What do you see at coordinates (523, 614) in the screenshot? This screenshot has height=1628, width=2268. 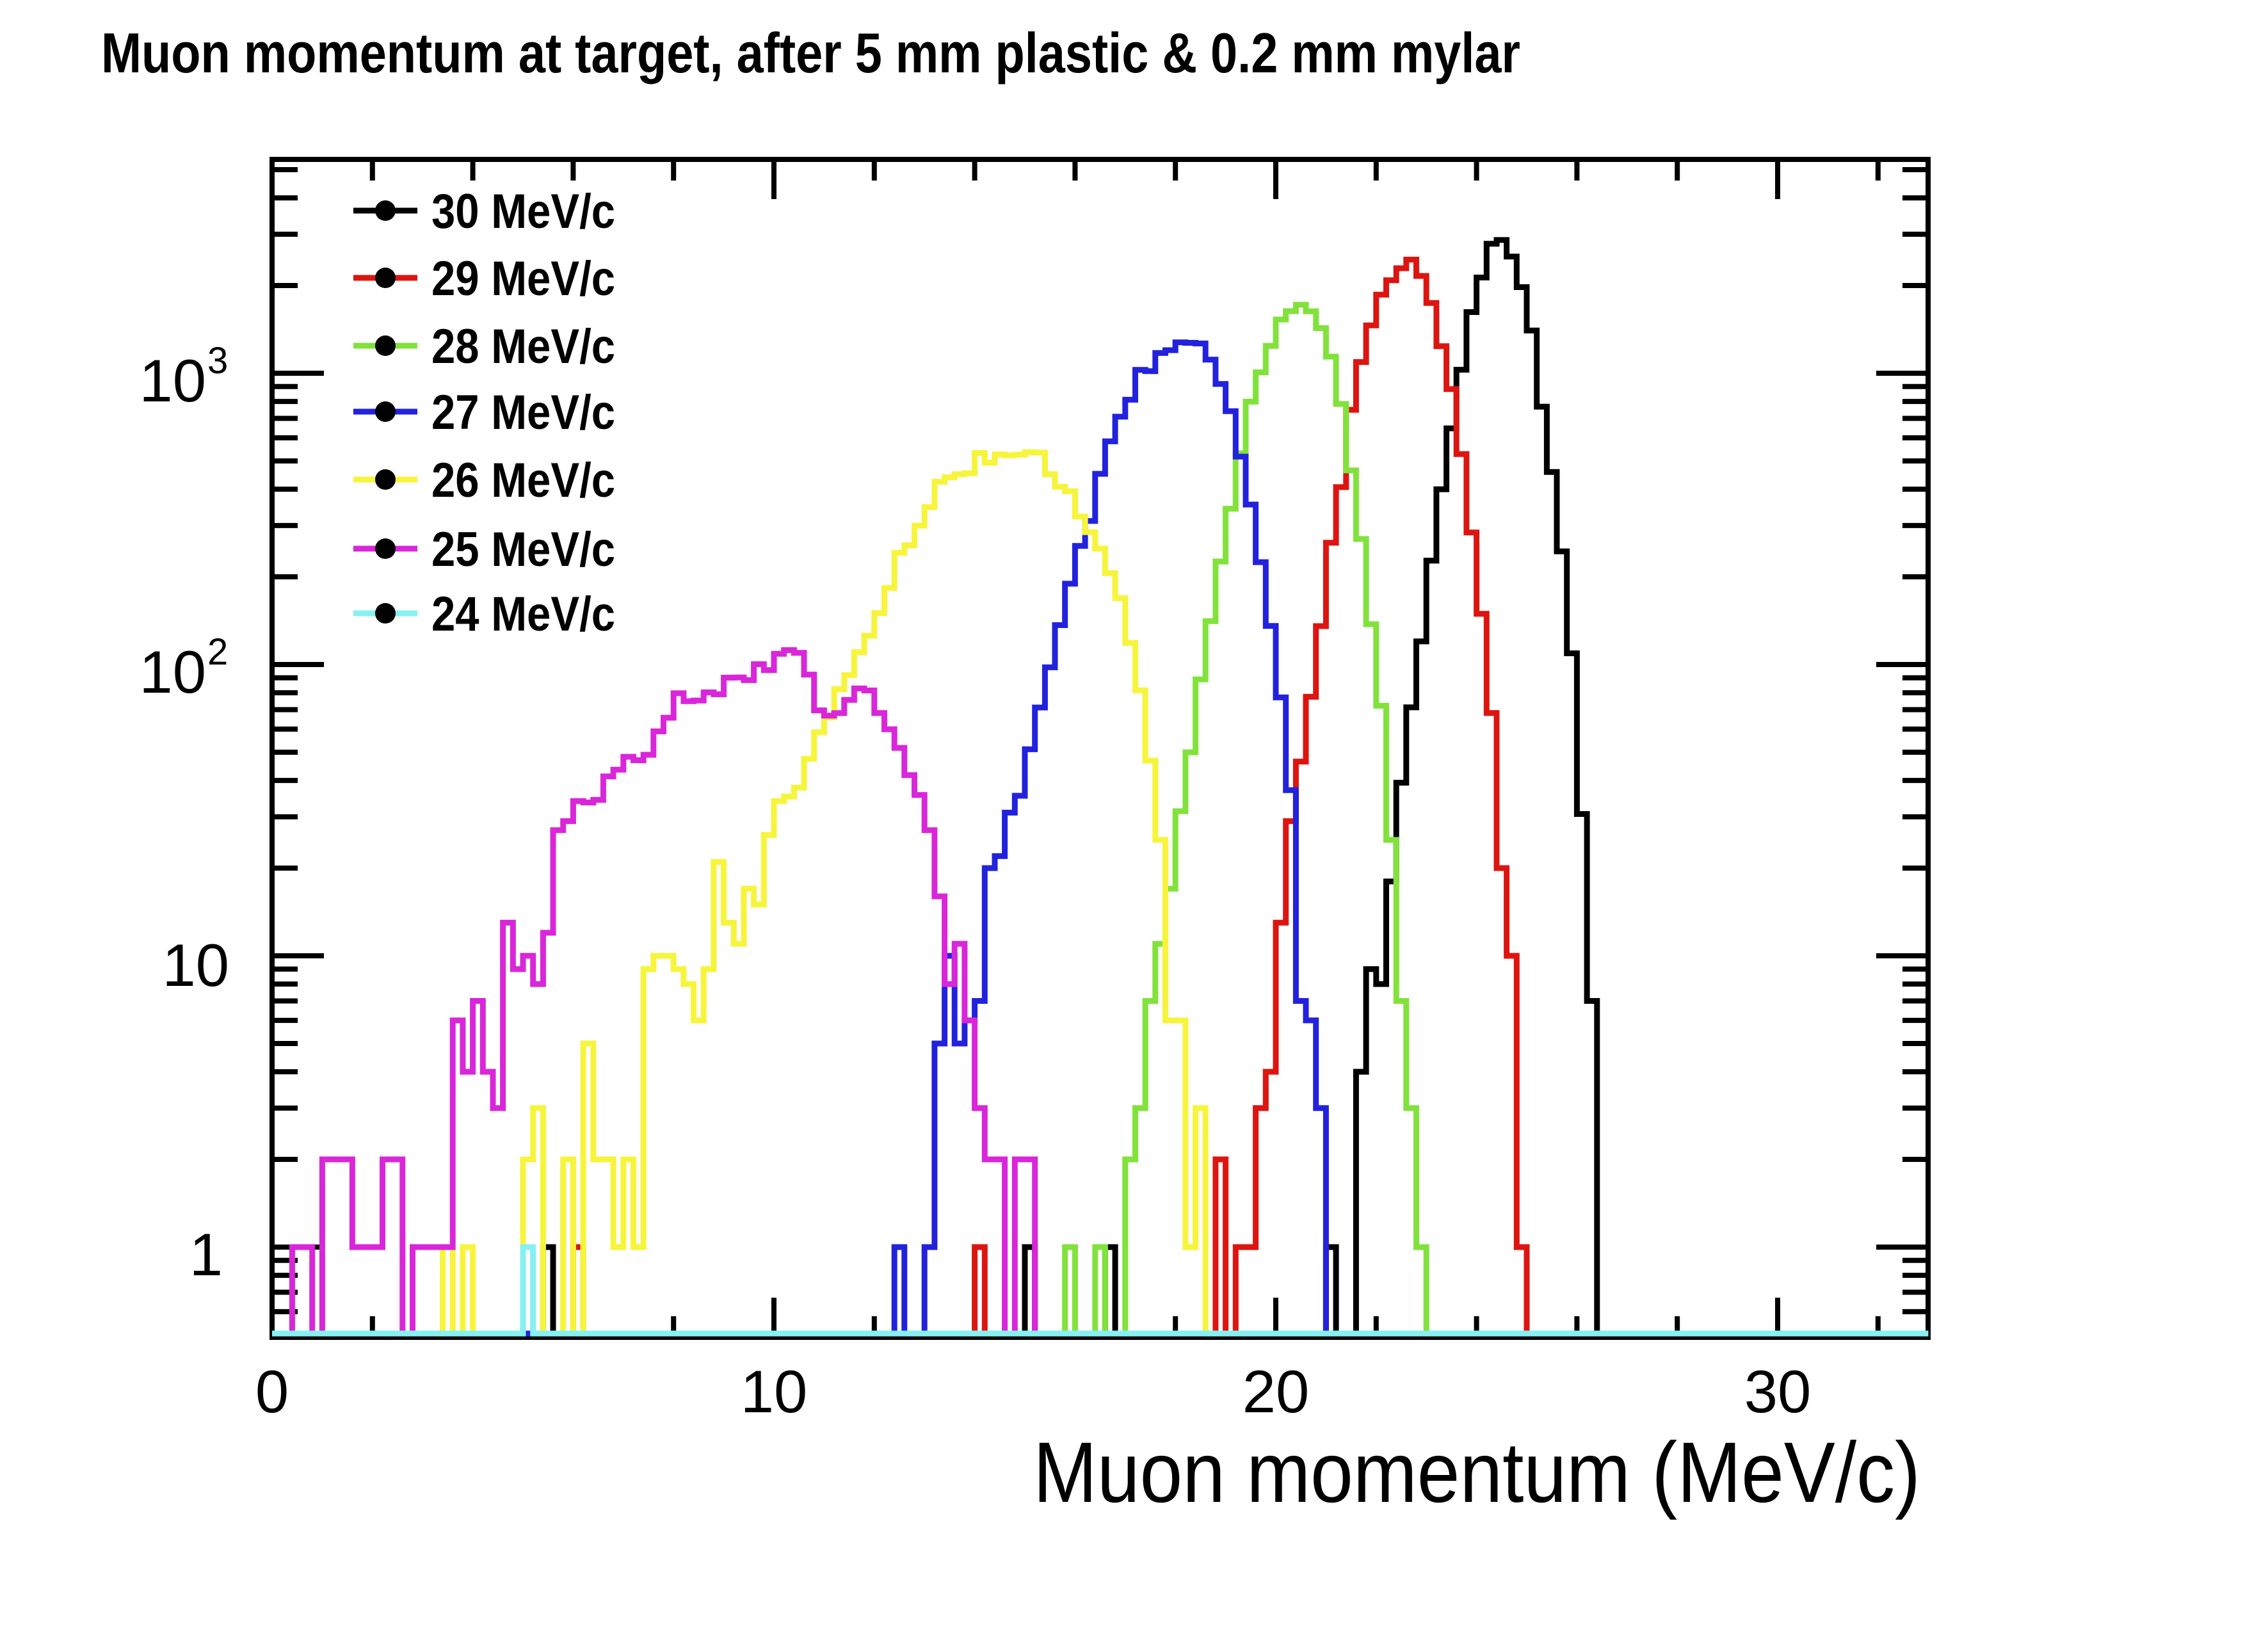 I see `svg-text: 24 MeV/c` at bounding box center [523, 614].